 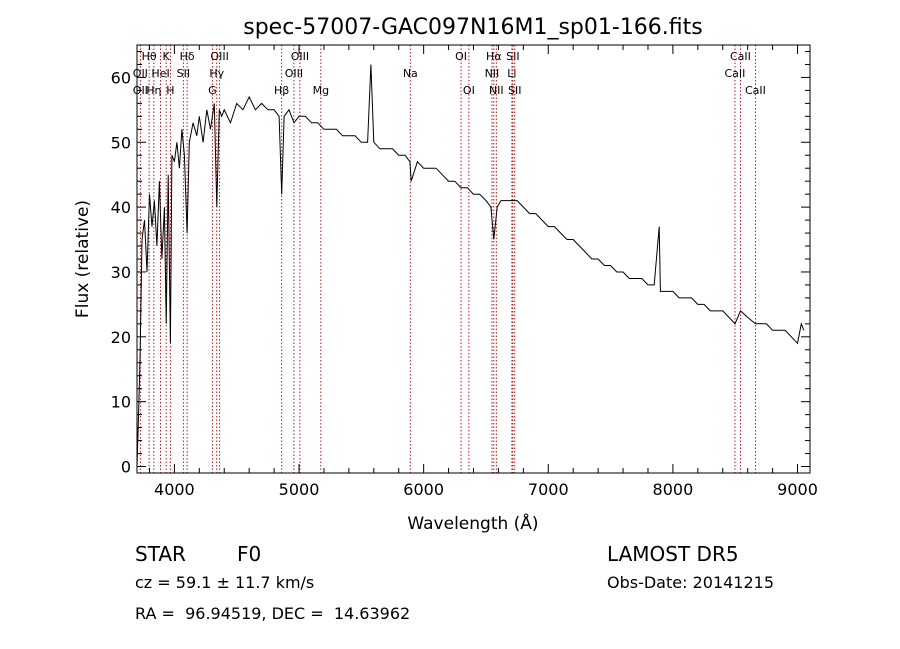 I want to click on y-tick-label-1: 10, so click(x=121, y=402).